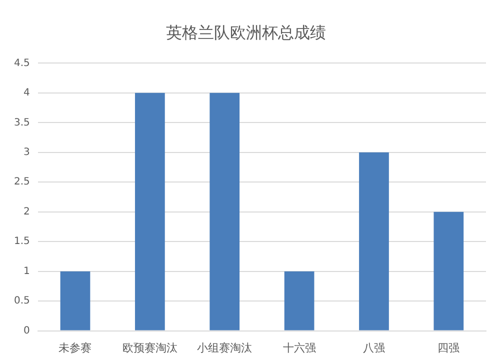  Describe the element at coordinates (449, 347) in the screenshot. I see `x-tick-label: 四强` at that location.